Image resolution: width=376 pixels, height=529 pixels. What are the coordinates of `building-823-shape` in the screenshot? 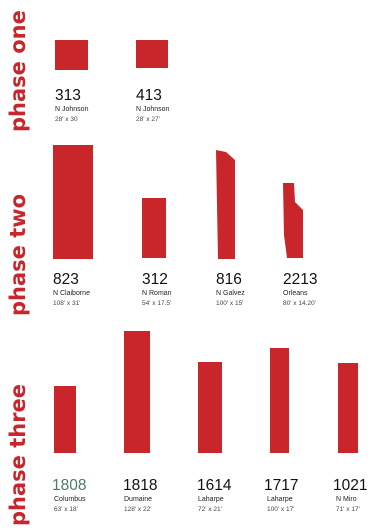 It's located at (73, 202).